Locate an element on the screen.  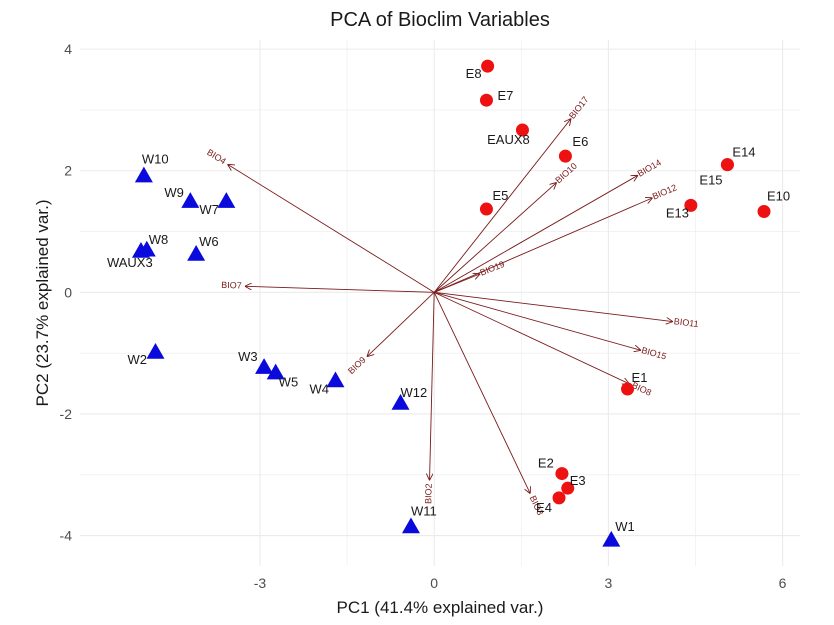
point-eaux8 is located at coordinates (522, 130).